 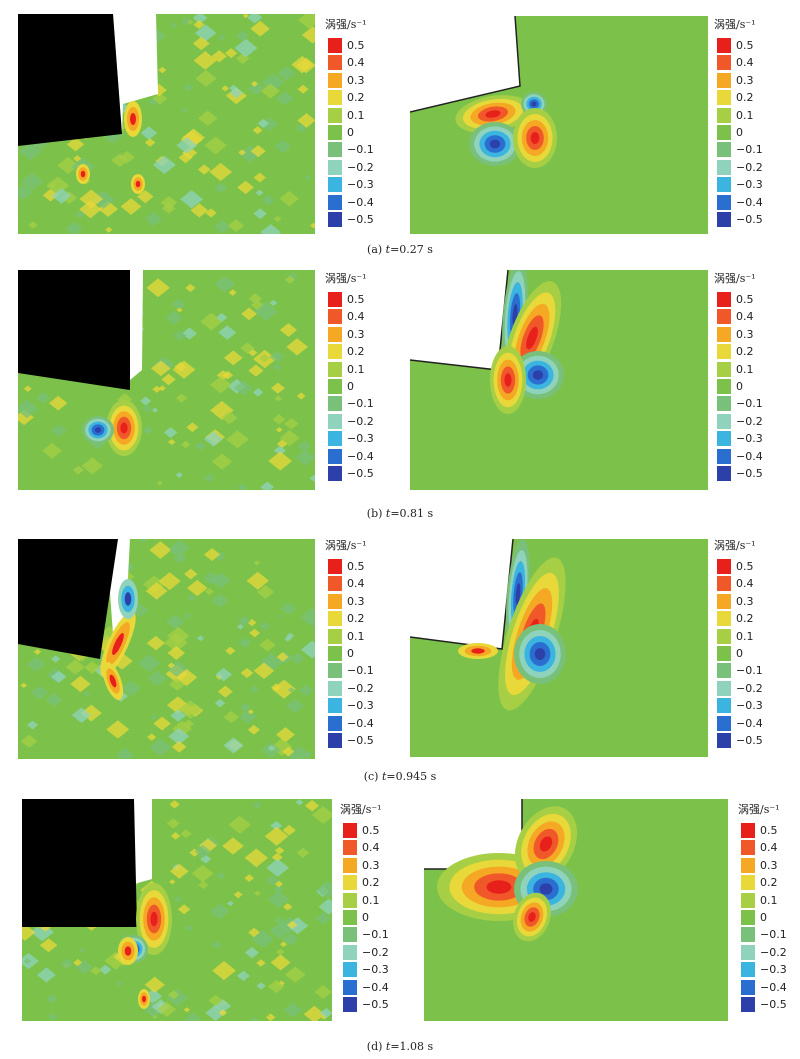 I want to click on solid-body, so click(x=68, y=599).